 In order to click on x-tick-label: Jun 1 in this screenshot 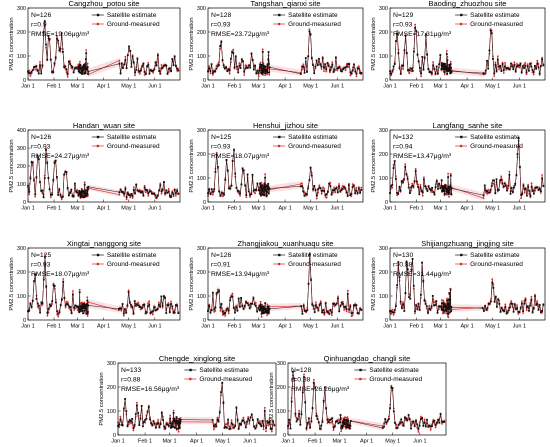, I will do `click(519, 209)`.